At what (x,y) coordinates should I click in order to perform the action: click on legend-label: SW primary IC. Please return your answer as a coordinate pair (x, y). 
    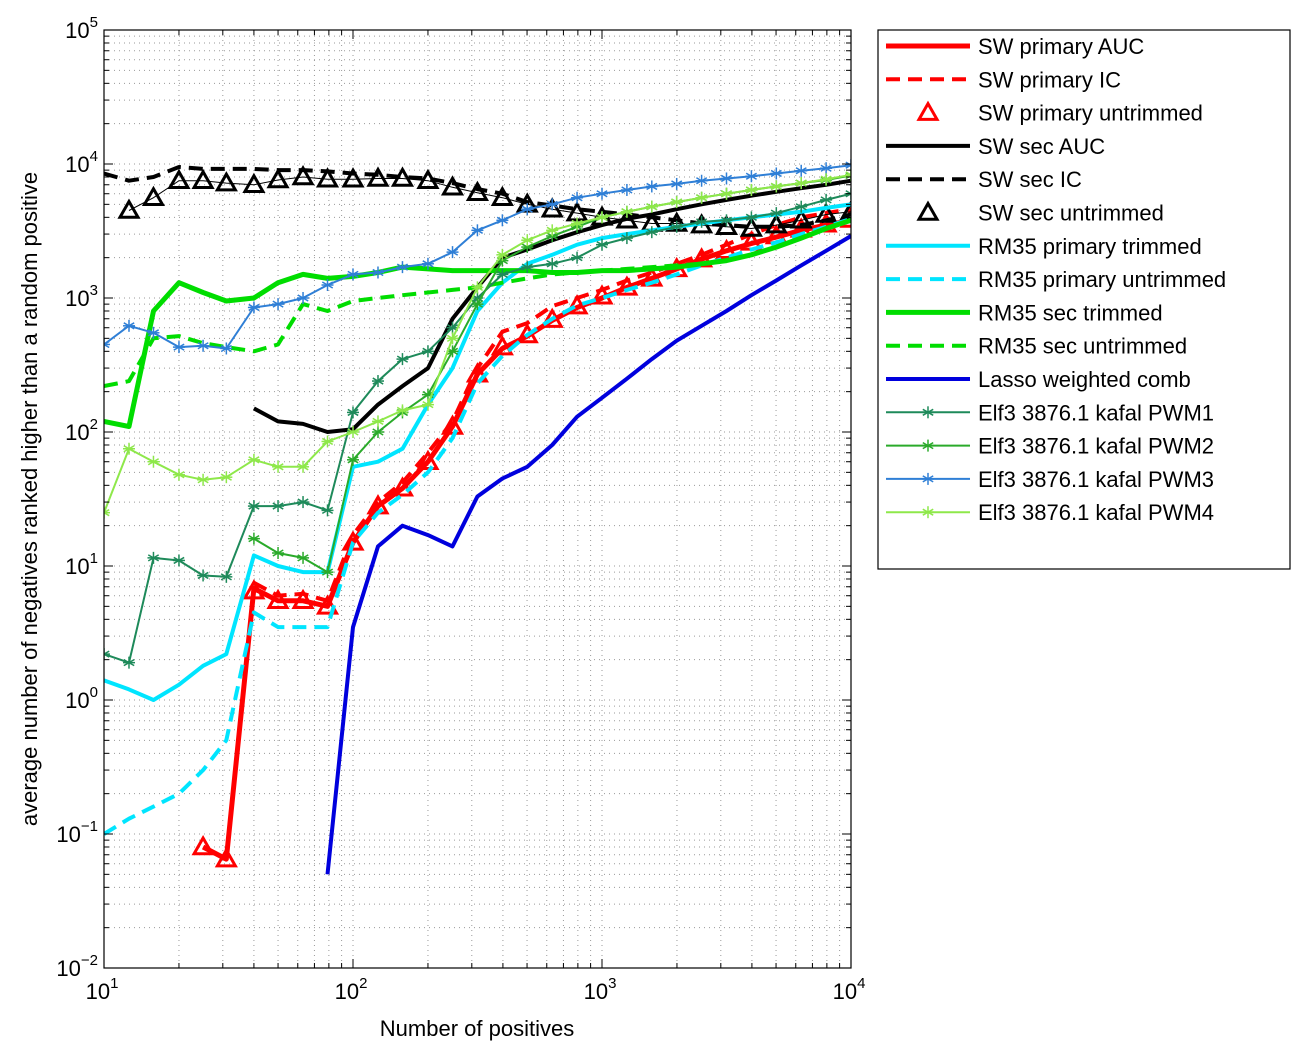
    Looking at the image, I should click on (1049, 79).